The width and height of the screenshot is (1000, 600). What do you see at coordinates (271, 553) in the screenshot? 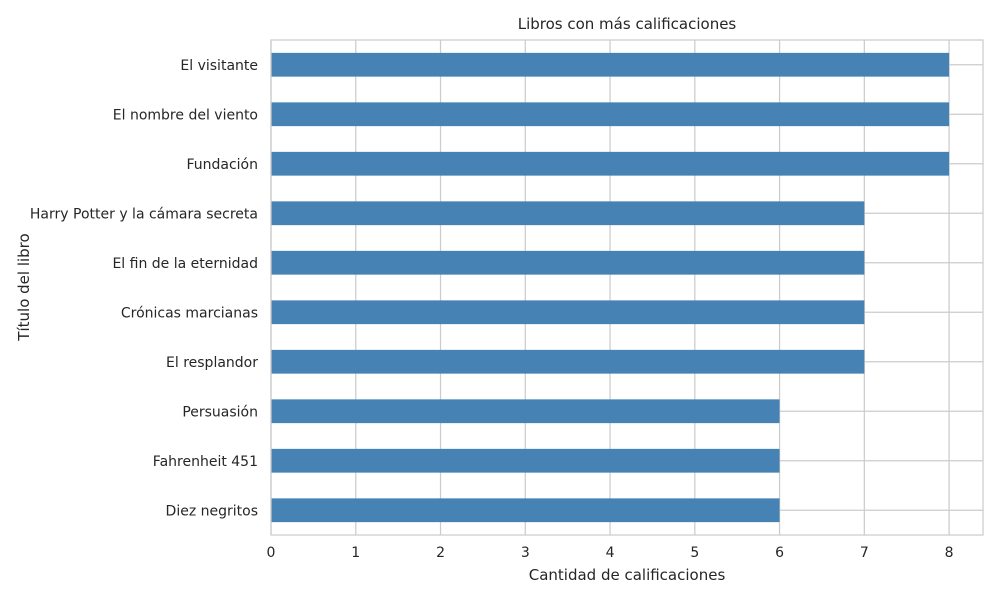
I see `x-tick-label: 0` at bounding box center [271, 553].